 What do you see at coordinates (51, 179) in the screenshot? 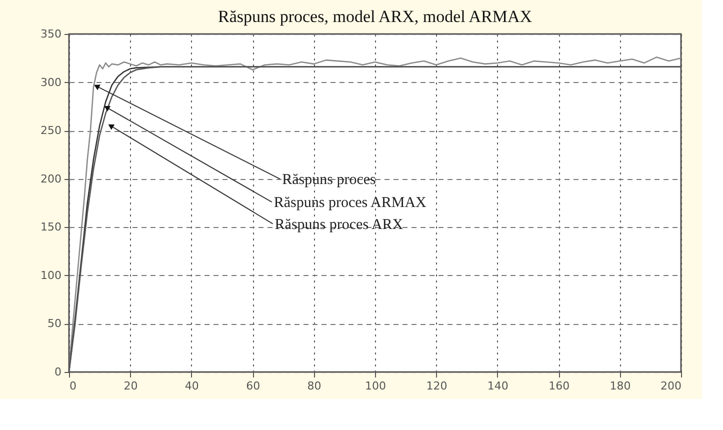
I see `y-tick-label: 200` at bounding box center [51, 179].